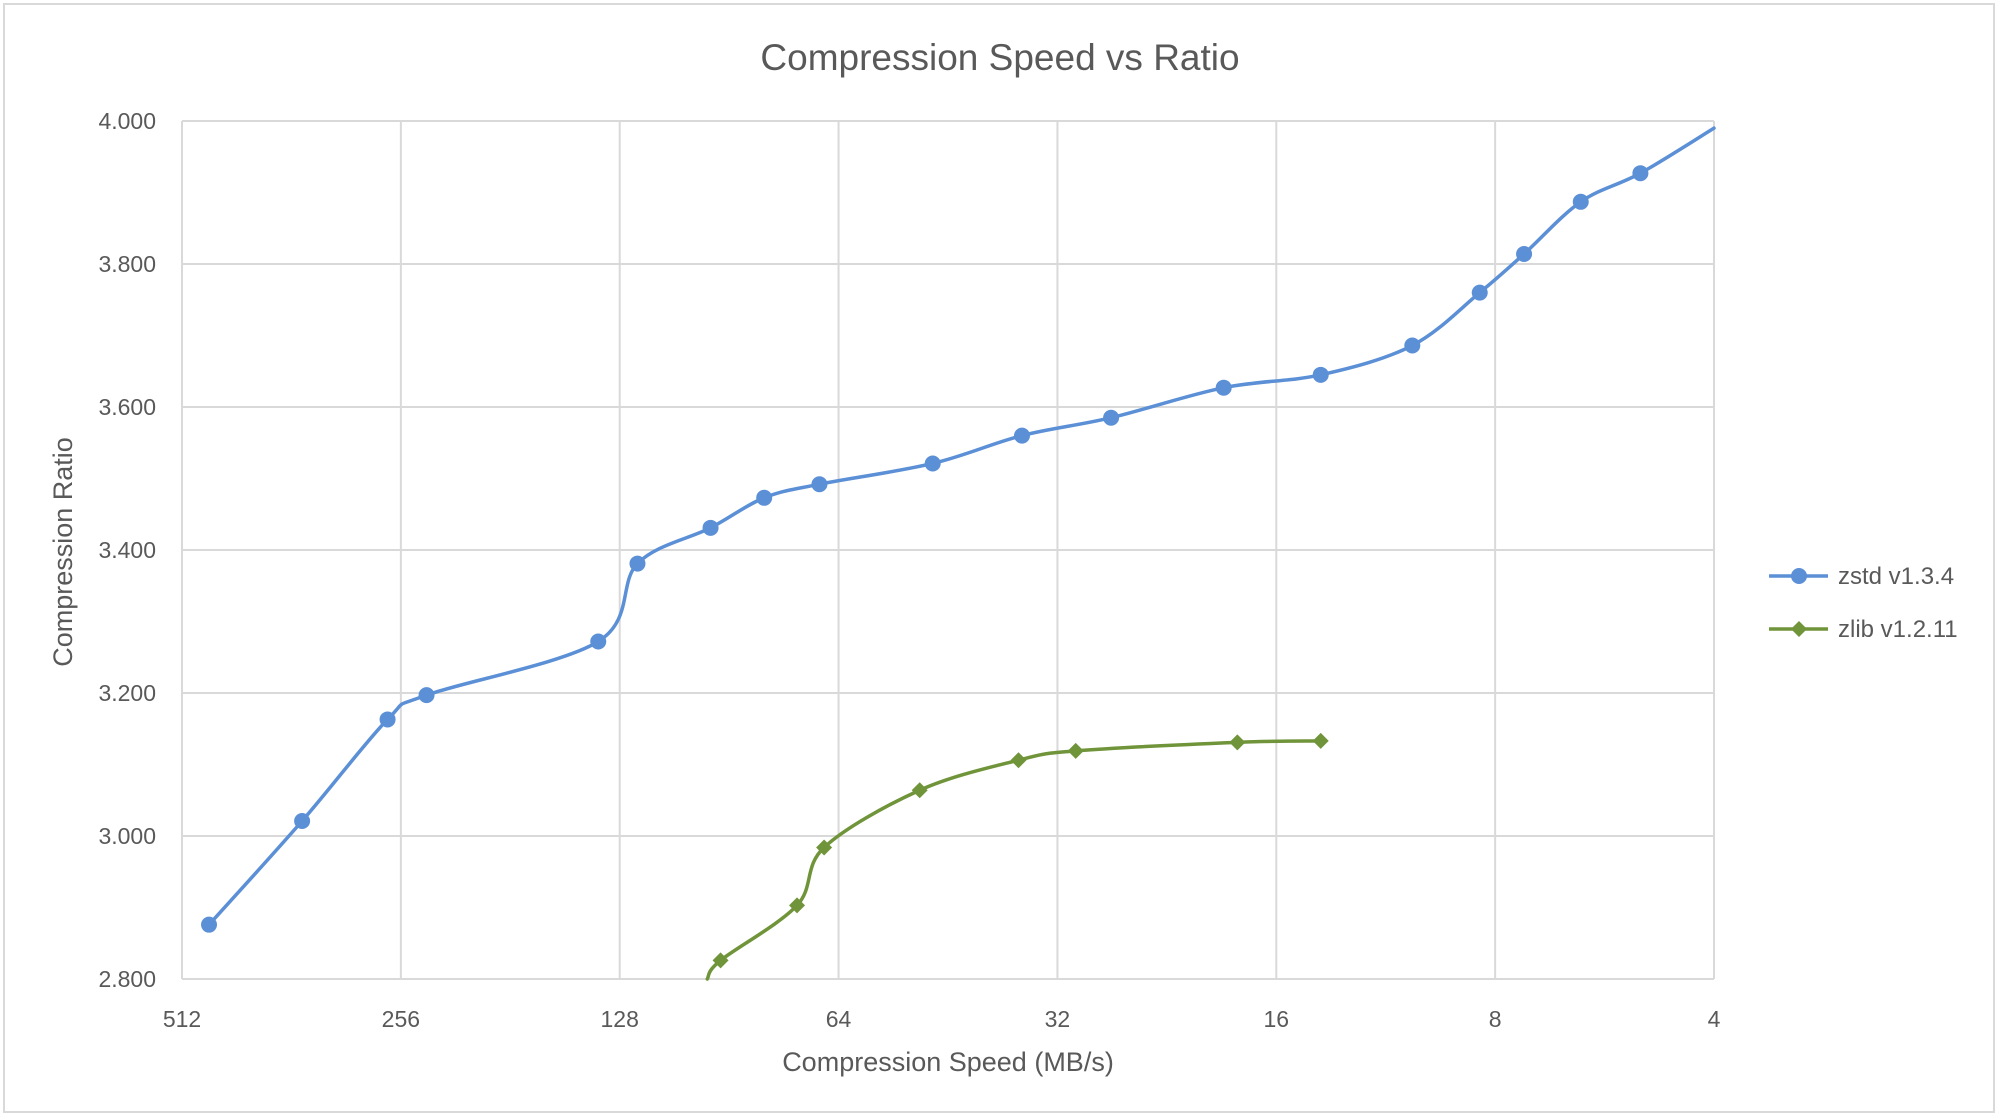 This screenshot has height=1118, width=2000. Describe the element at coordinates (63, 552) in the screenshot. I see `y-axis-title: Compression Ratio` at that location.